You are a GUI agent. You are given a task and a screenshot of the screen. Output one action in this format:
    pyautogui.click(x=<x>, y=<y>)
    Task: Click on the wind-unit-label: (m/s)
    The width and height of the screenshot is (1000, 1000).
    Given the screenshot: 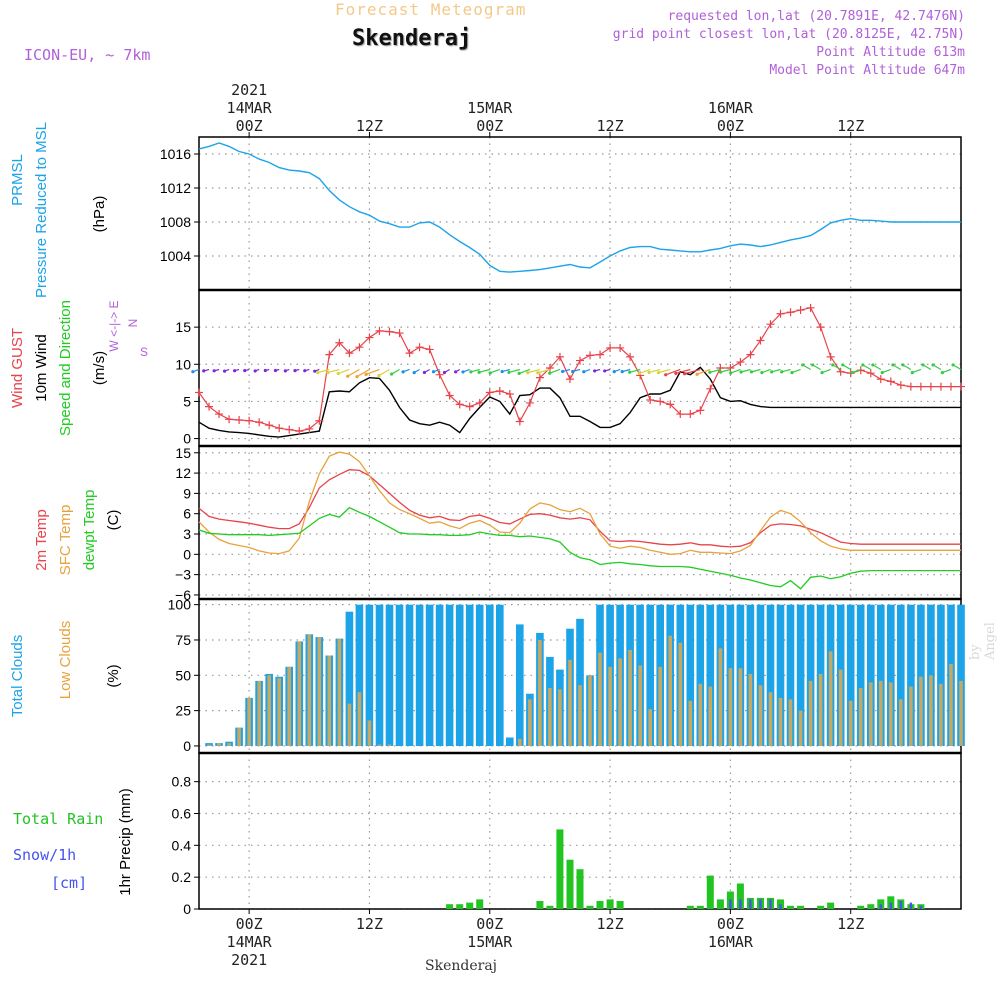 What is the action you would take?
    pyautogui.click(x=99, y=368)
    